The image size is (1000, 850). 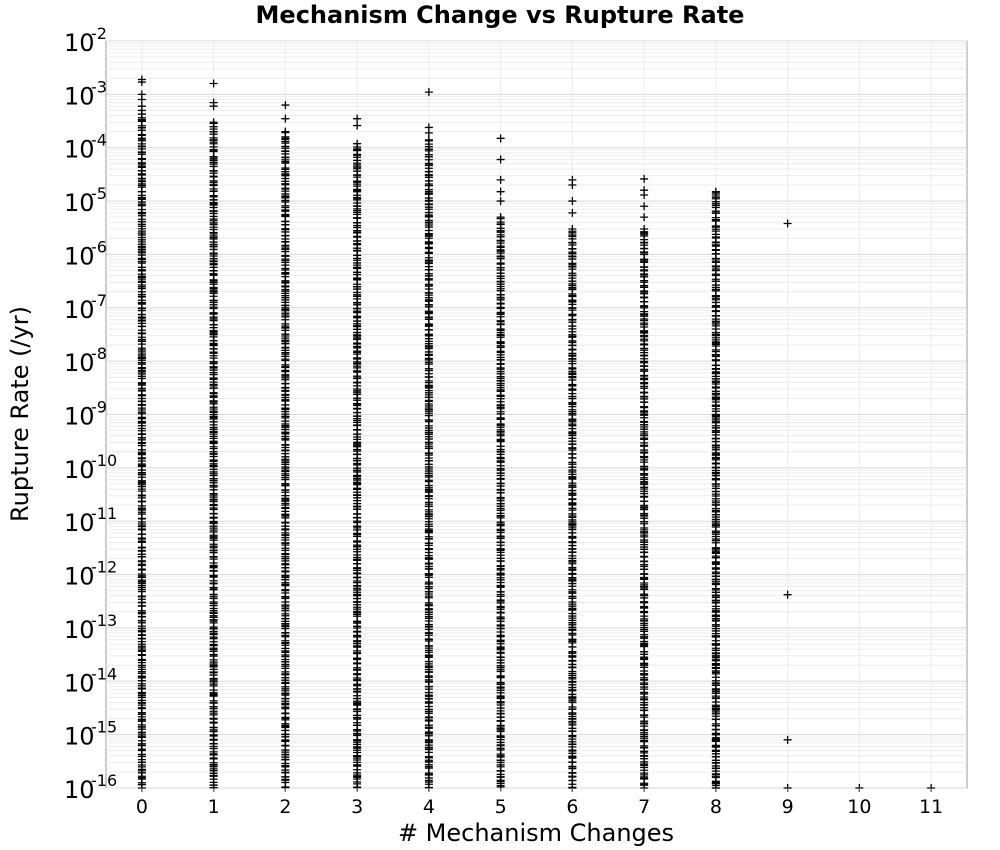 What do you see at coordinates (104, 727) in the screenshot?
I see `y-tick-exponent: -15` at bounding box center [104, 727].